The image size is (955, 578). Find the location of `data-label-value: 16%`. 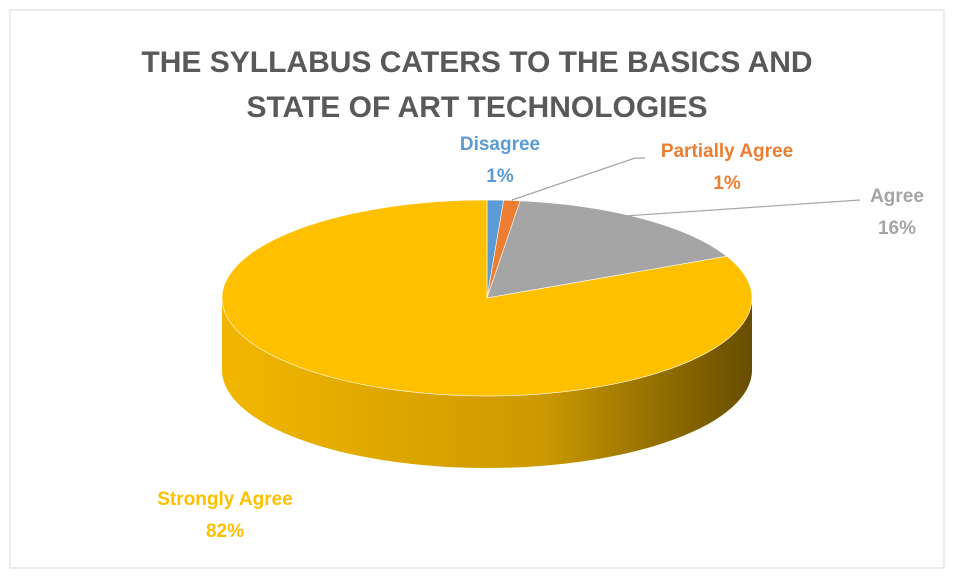

data-label-value: 16% is located at coordinates (897, 228).